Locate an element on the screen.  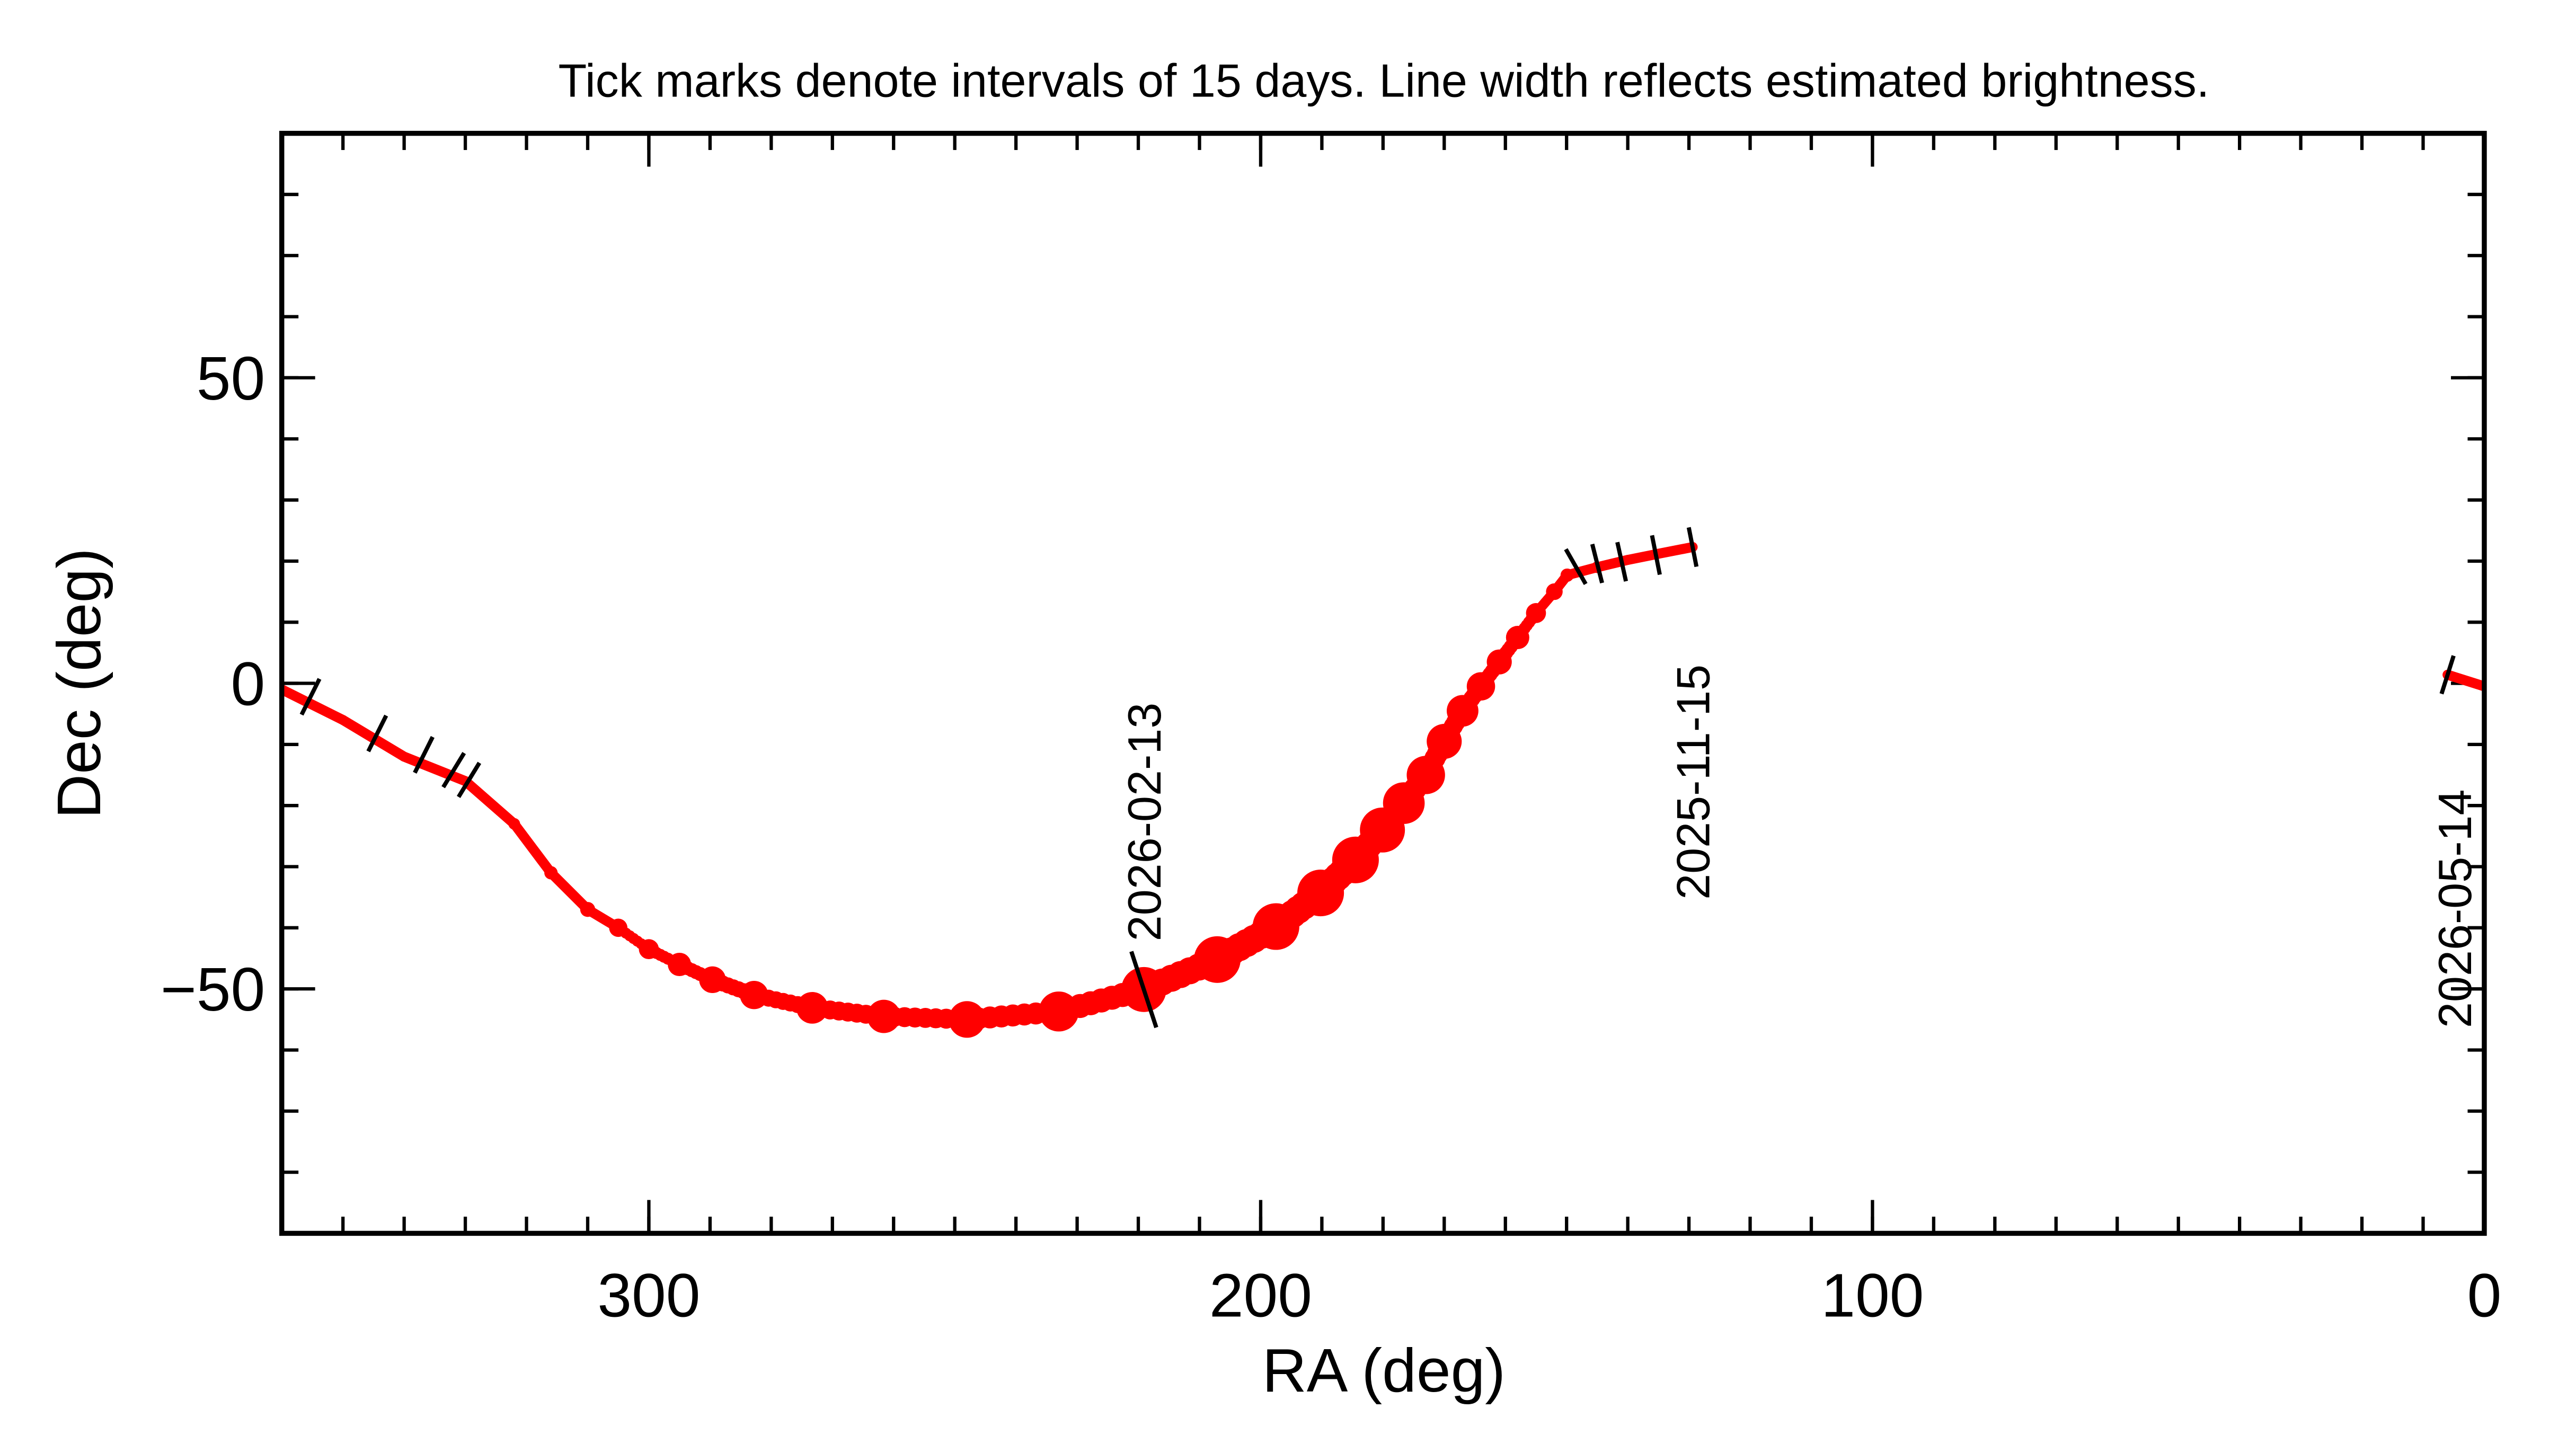
x-tick-label: 200 is located at coordinates (1260, 1295).